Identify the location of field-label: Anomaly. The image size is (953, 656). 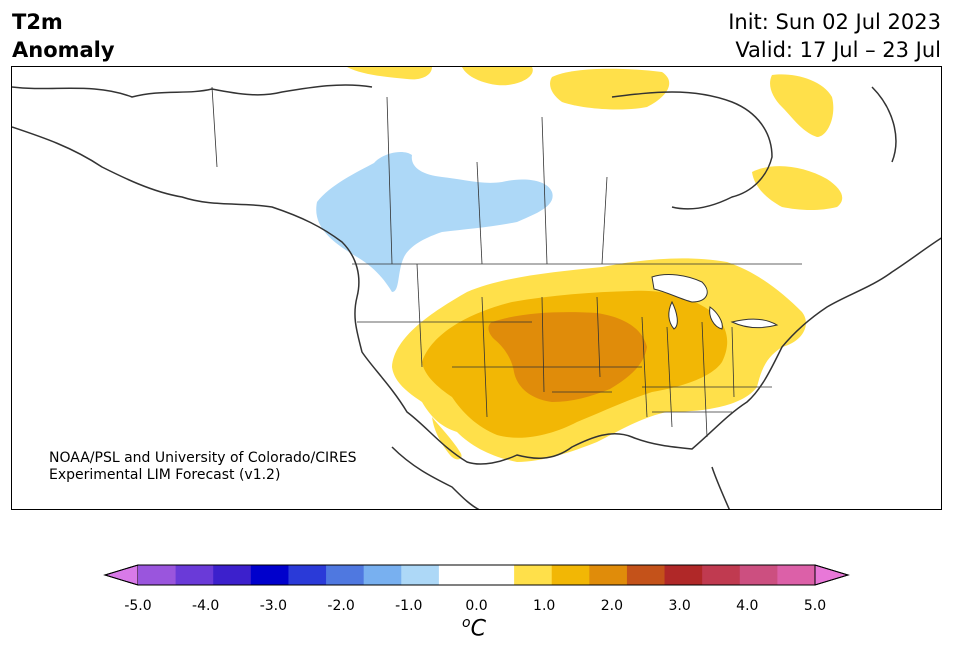
(63, 50).